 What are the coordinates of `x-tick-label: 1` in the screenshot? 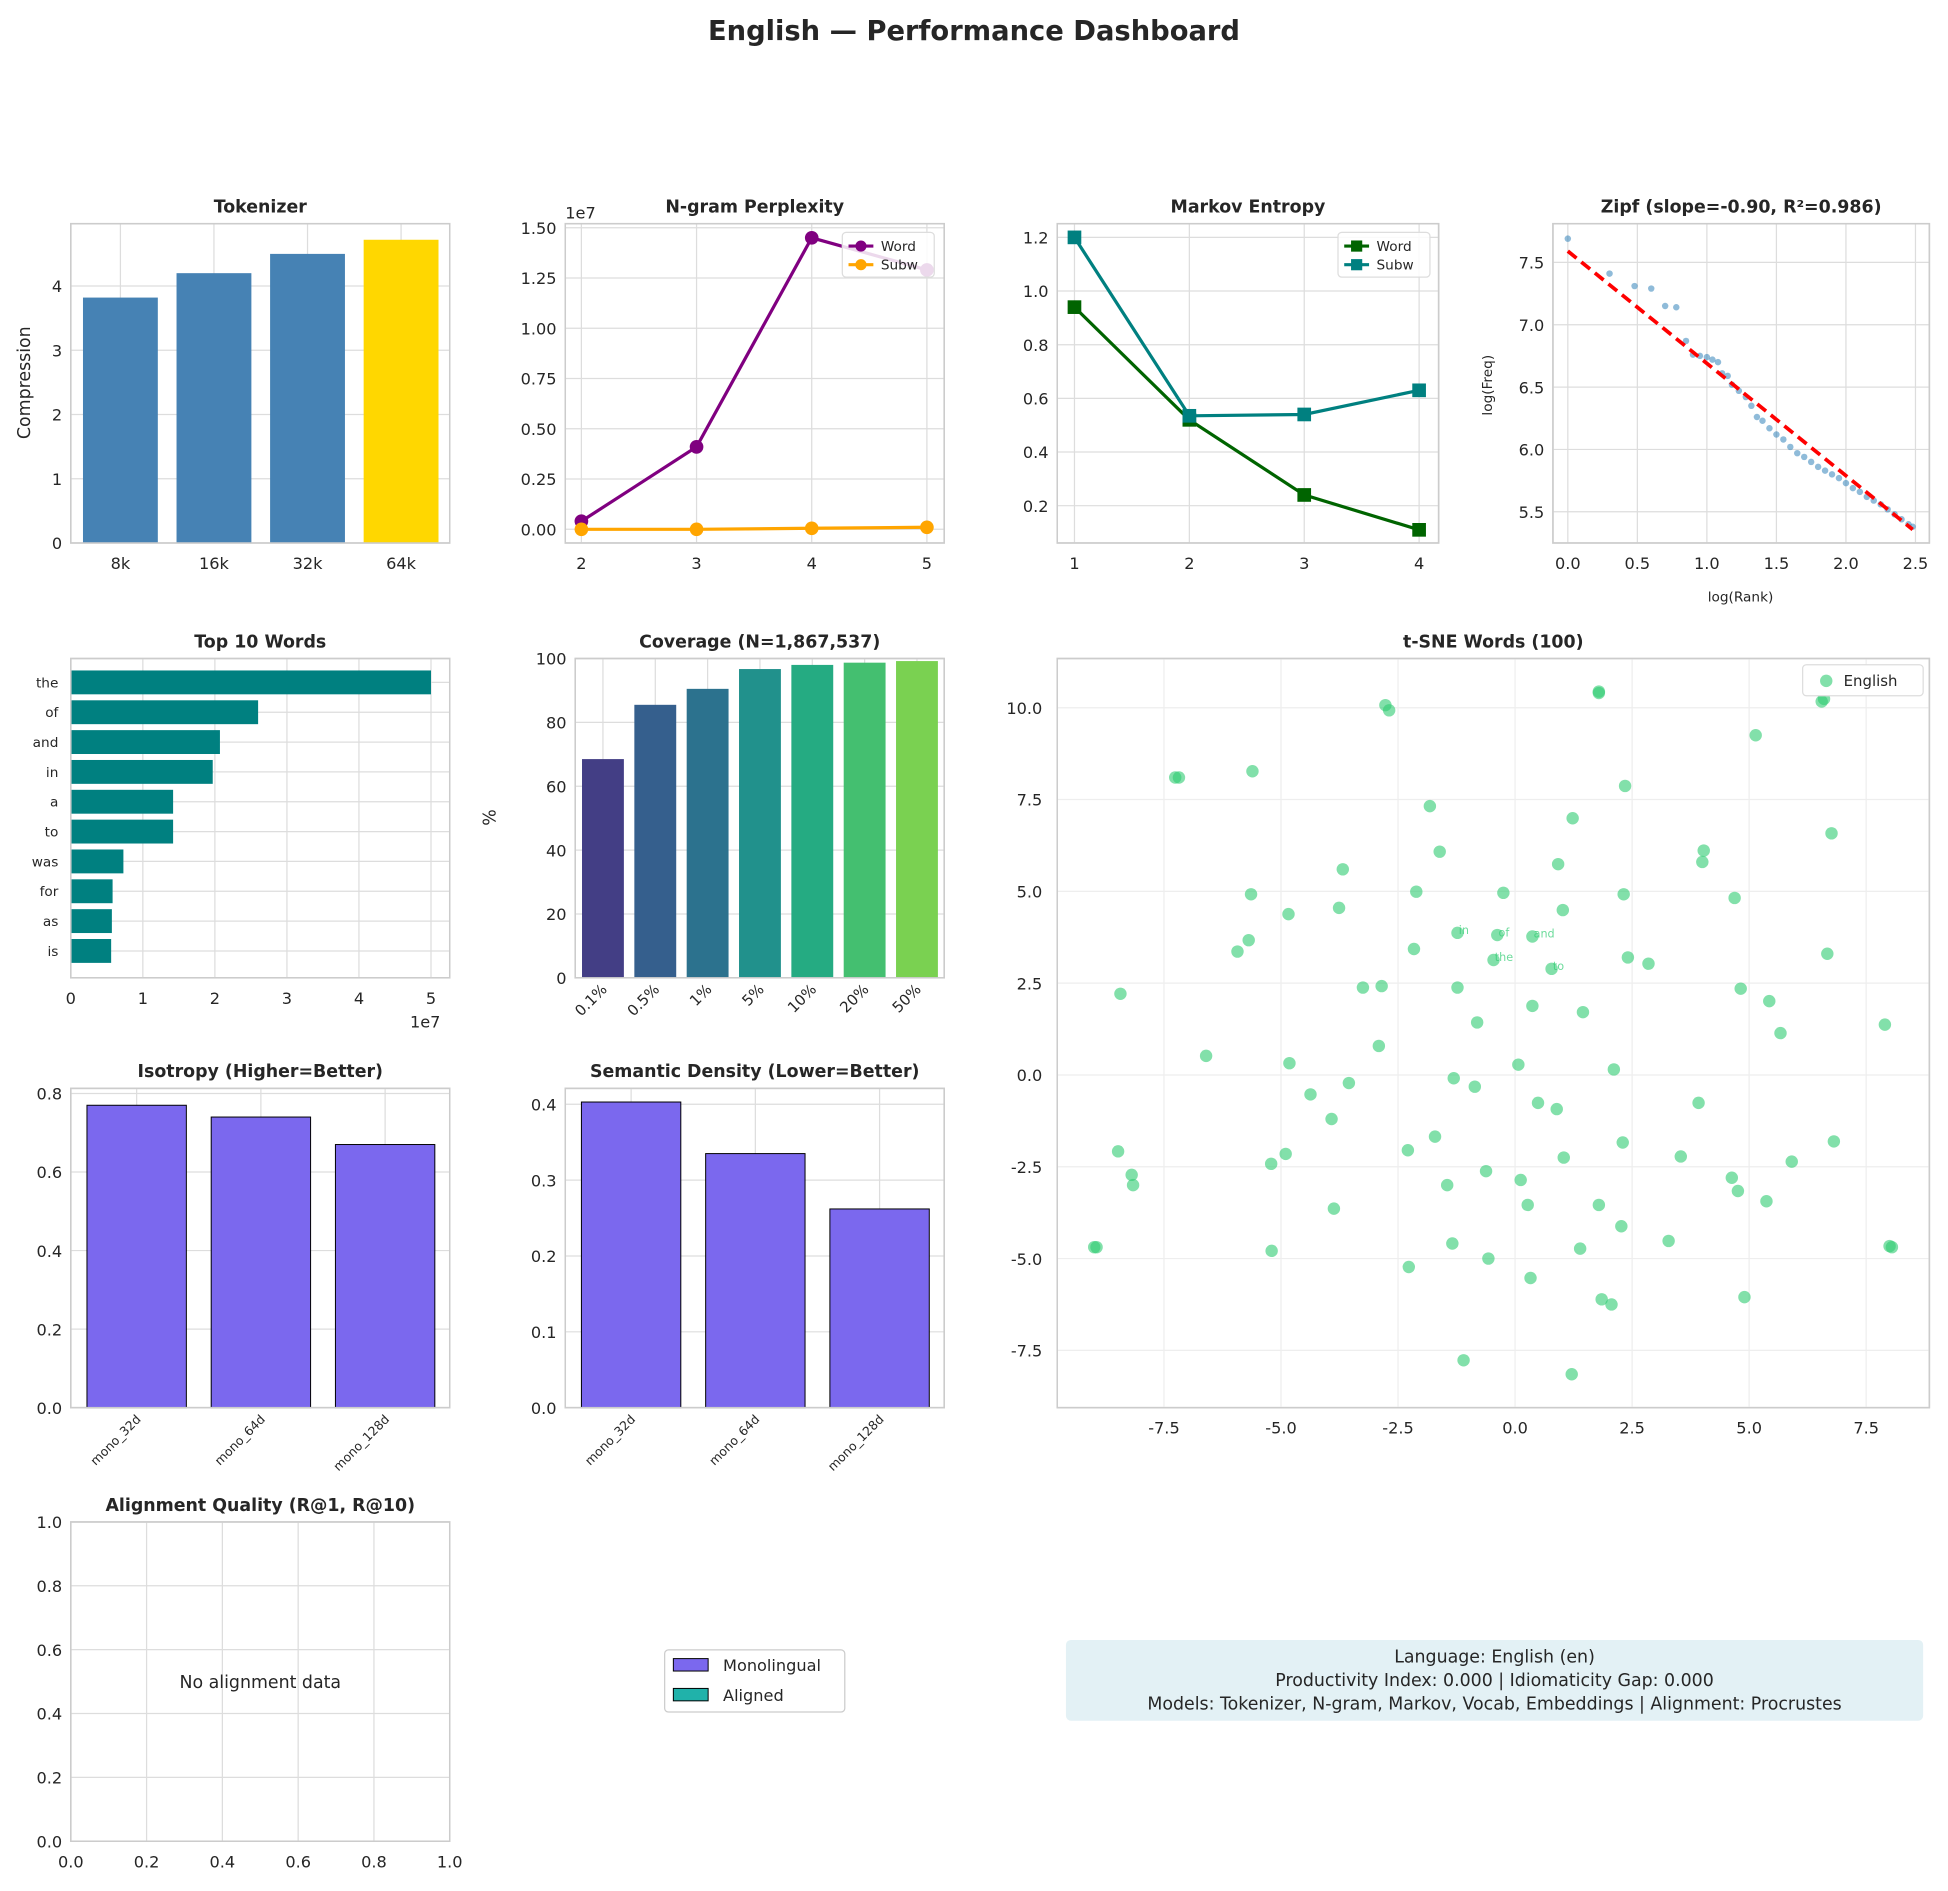 It's located at (1074, 563).